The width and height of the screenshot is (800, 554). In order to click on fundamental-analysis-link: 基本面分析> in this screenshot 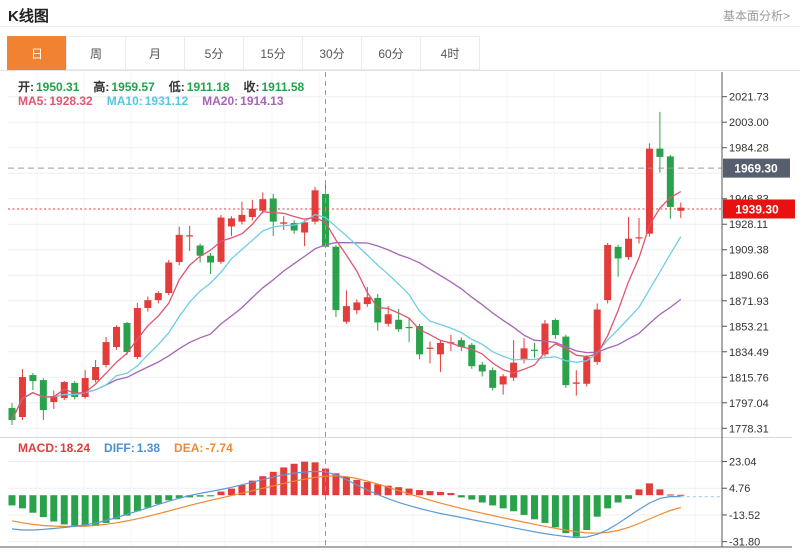, I will do `click(756, 16)`.